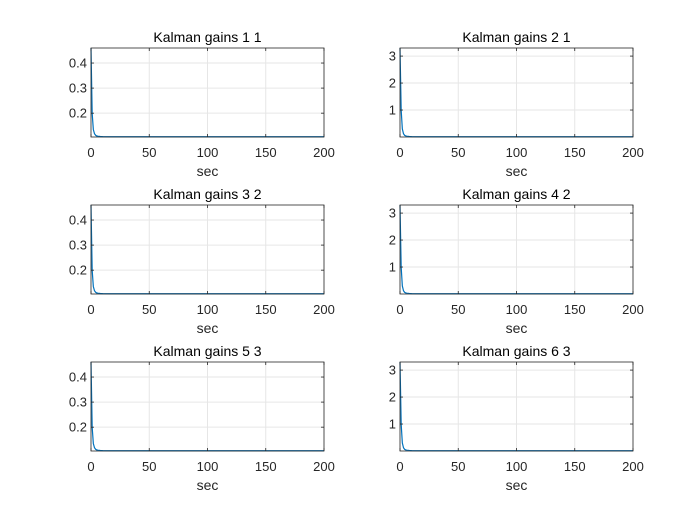 The image size is (700, 525). Describe the element at coordinates (516, 104) in the screenshot. I see `subplot-2: 0 50 100 150 200 1 2 3 Kalman gains 2 1 sec` at that location.